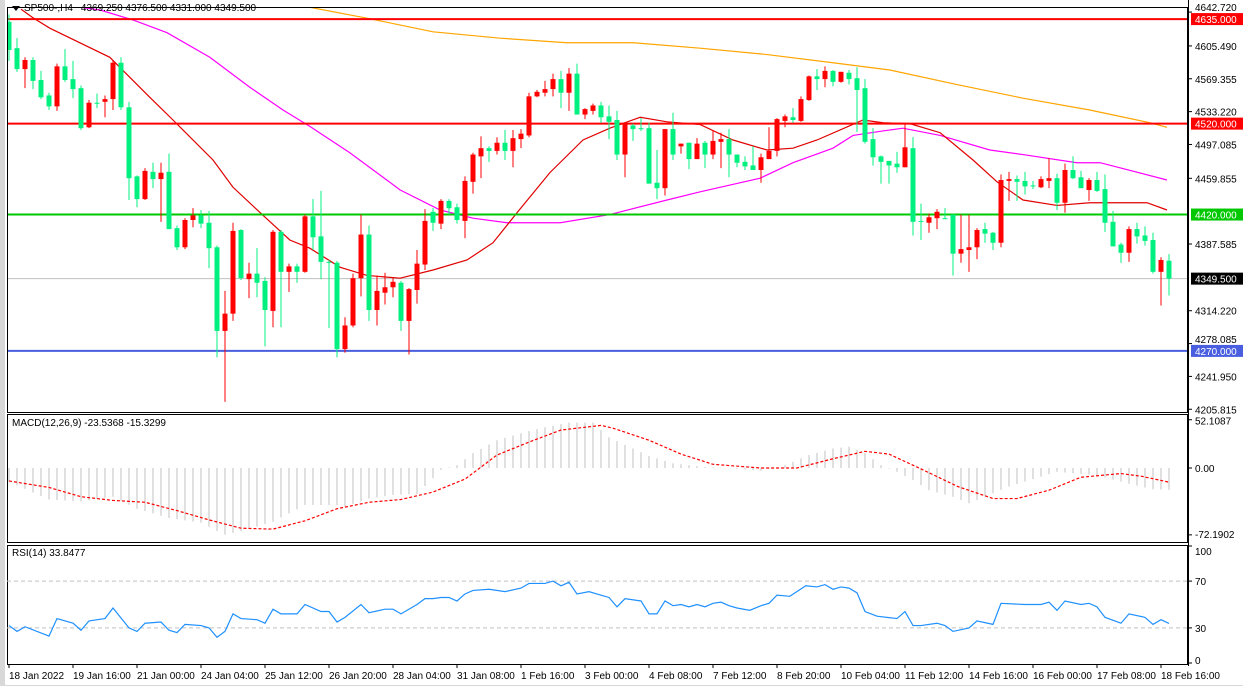  I want to click on triangle-down-icon, so click(16, 8).